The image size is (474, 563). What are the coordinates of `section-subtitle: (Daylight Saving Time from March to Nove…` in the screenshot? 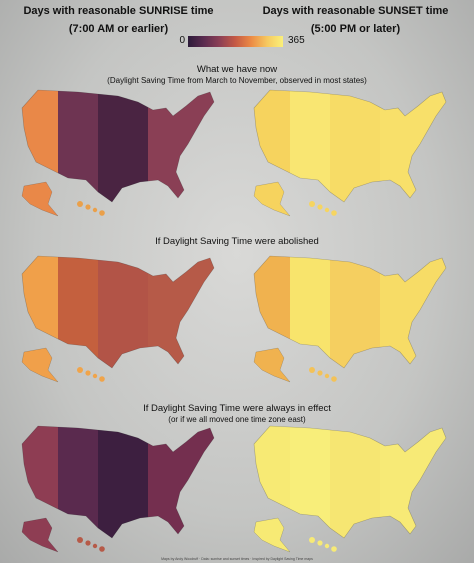 It's located at (237, 80).